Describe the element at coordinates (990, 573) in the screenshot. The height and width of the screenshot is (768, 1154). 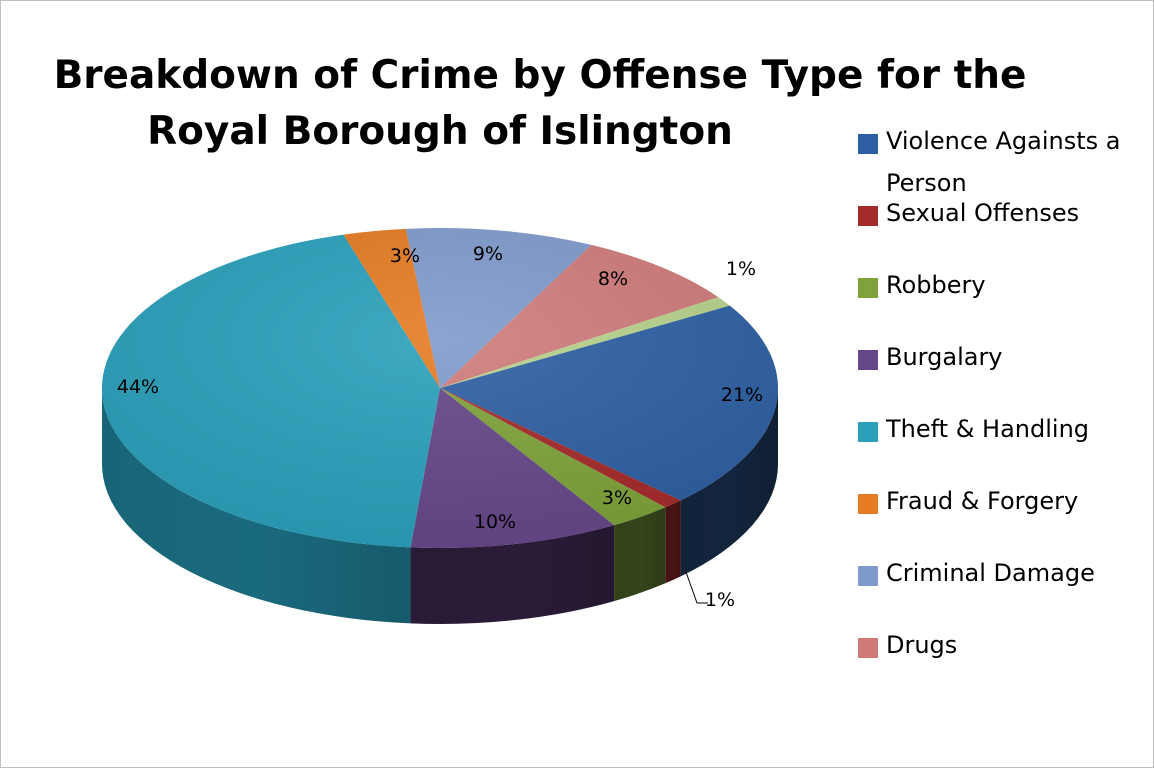
I see `legend-label: Criminal Damage` at that location.